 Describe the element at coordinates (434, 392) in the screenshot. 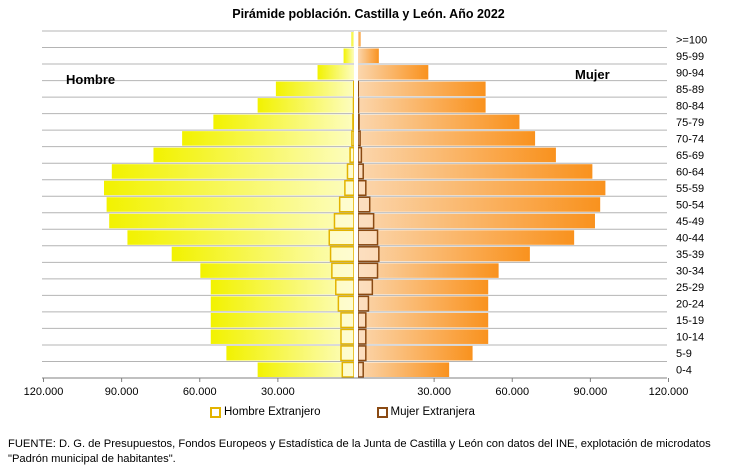

I see `x-tick-label: 30.000` at that location.